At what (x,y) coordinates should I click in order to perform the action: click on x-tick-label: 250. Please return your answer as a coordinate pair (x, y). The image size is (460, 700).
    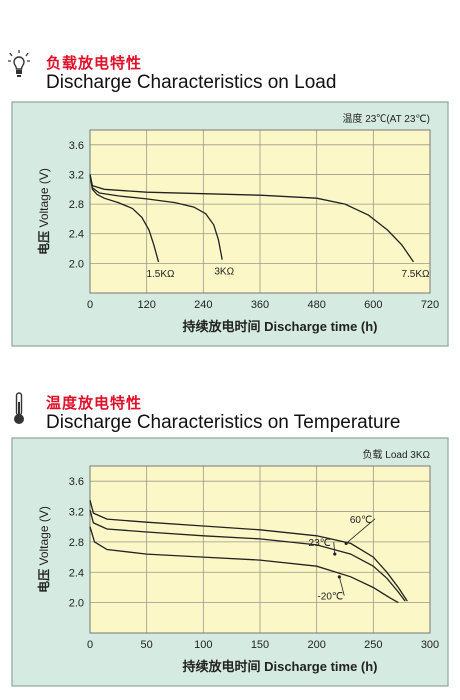
    Looking at the image, I should click on (373, 645).